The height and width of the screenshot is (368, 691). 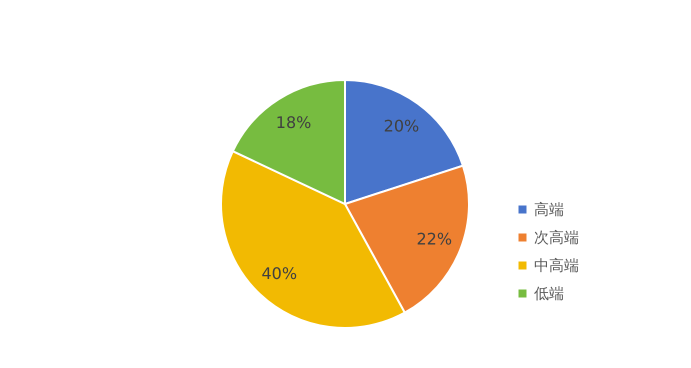 What do you see at coordinates (280, 273) in the screenshot?
I see `data-label: 40%` at bounding box center [280, 273].